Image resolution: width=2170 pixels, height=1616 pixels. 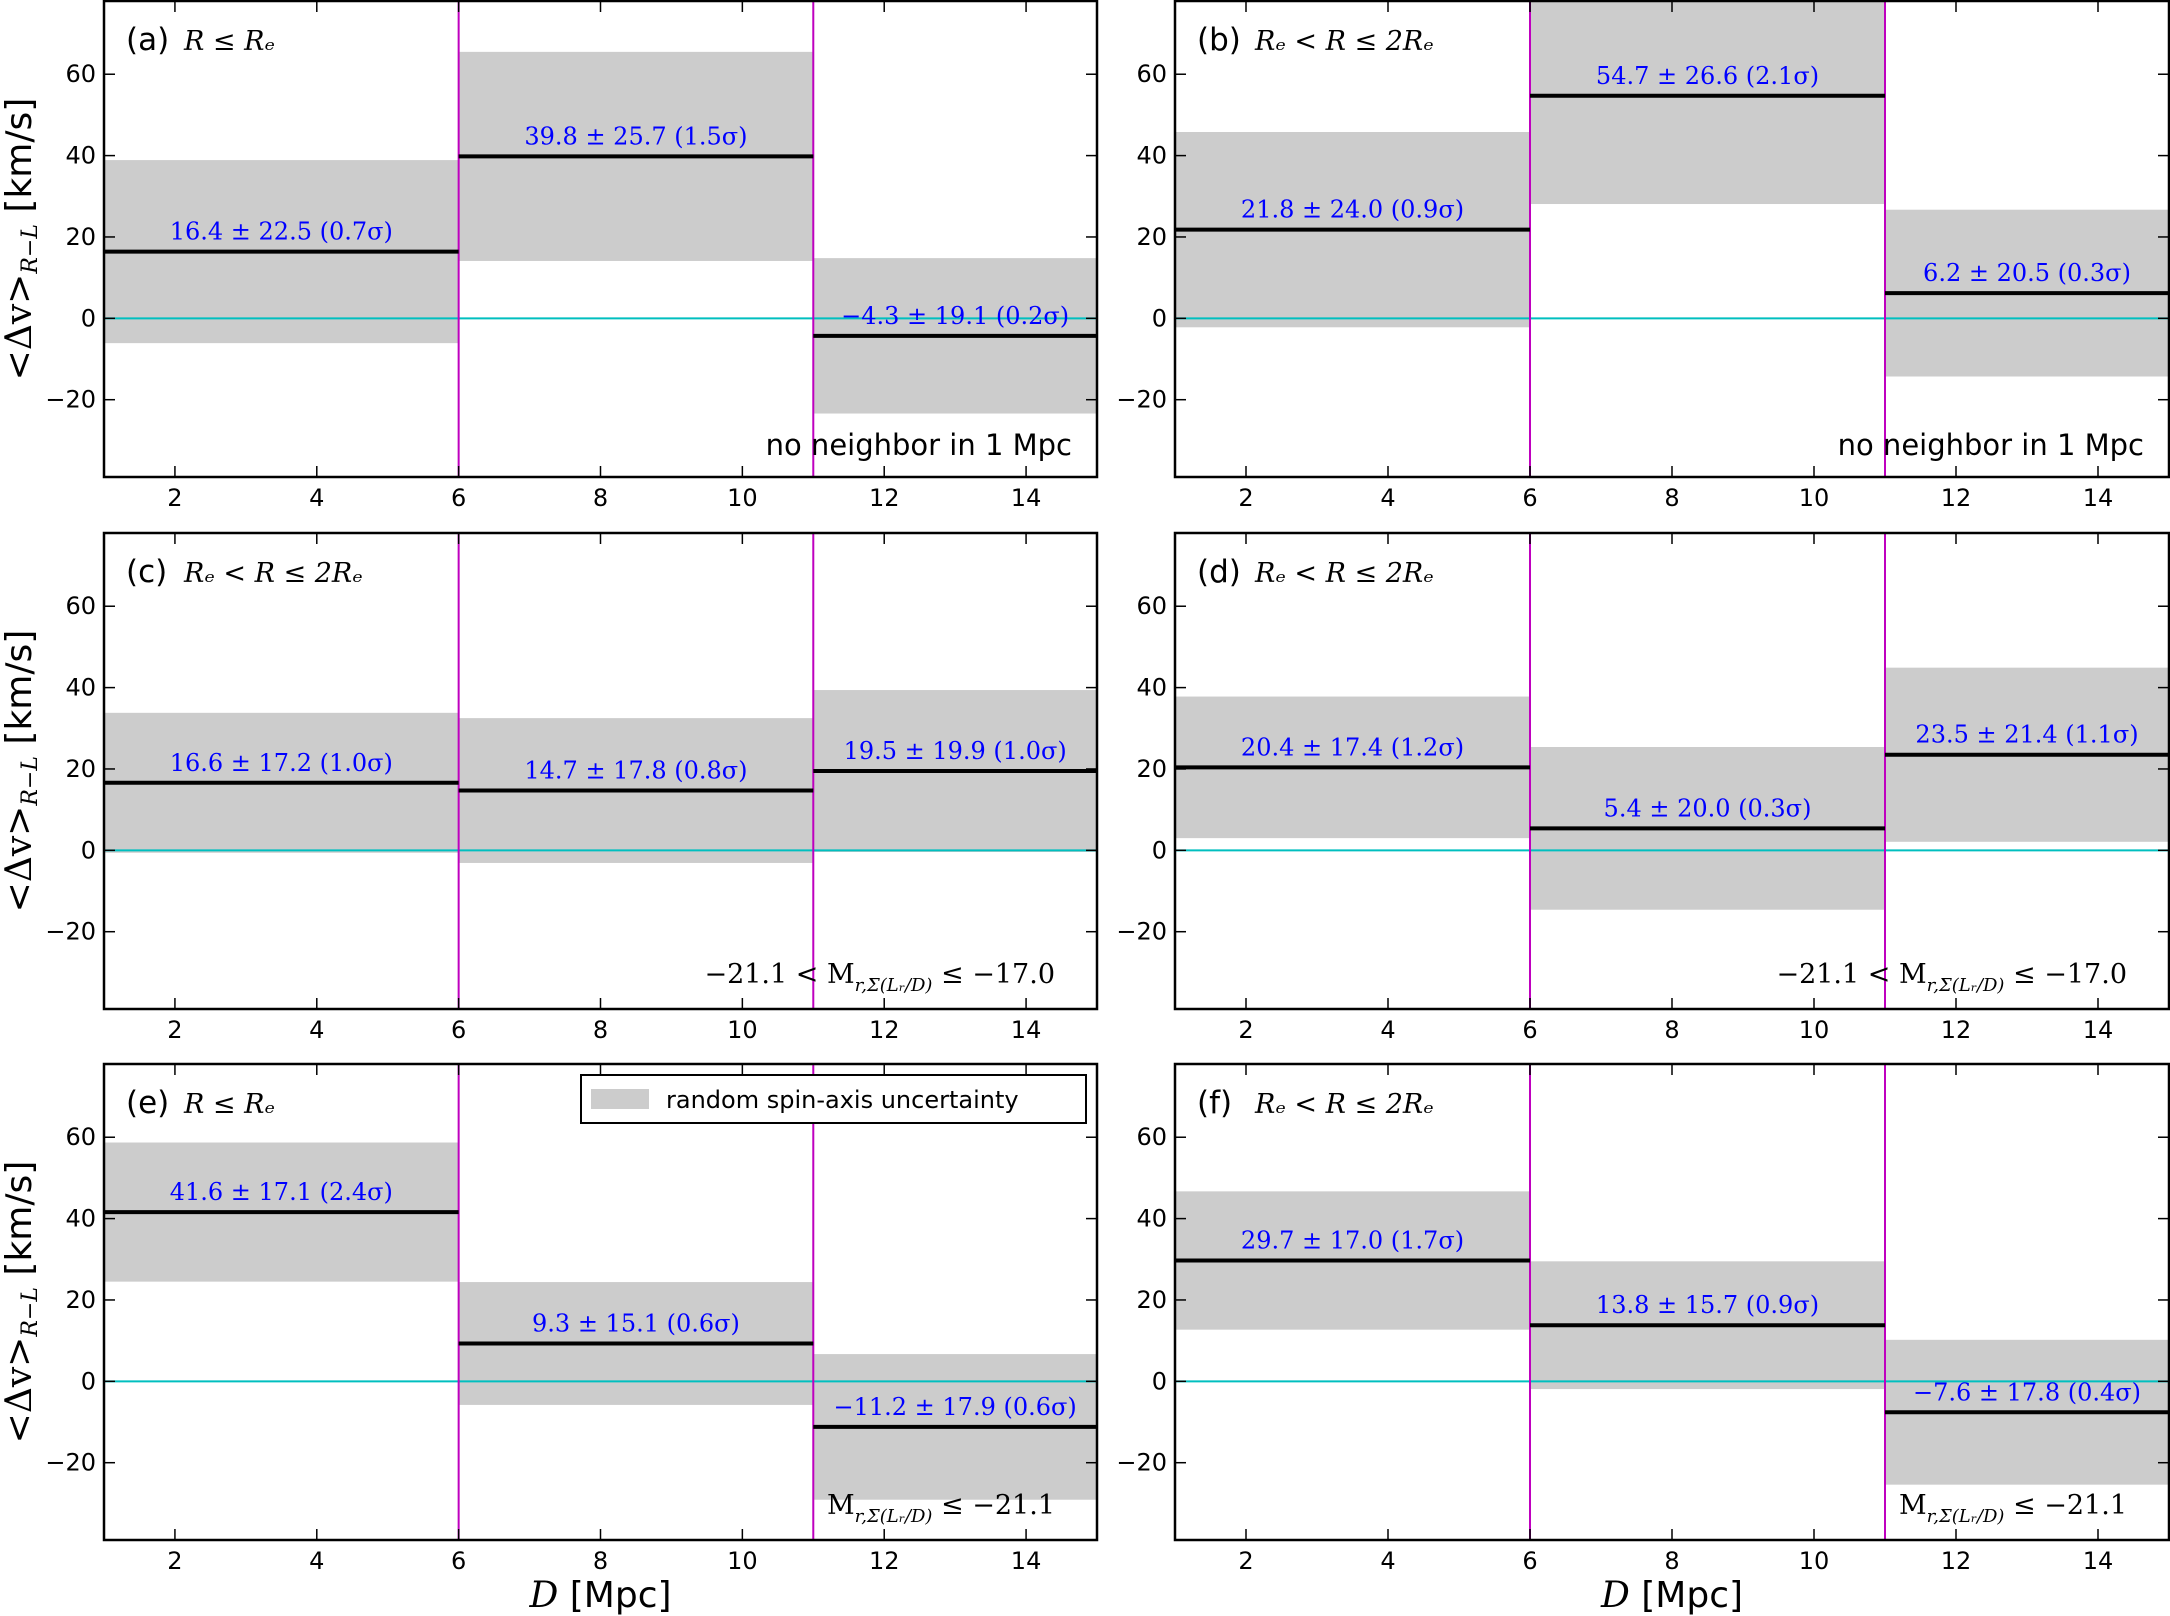 I want to click on annotation-post: ≤ −17.0, so click(x=2065, y=974).